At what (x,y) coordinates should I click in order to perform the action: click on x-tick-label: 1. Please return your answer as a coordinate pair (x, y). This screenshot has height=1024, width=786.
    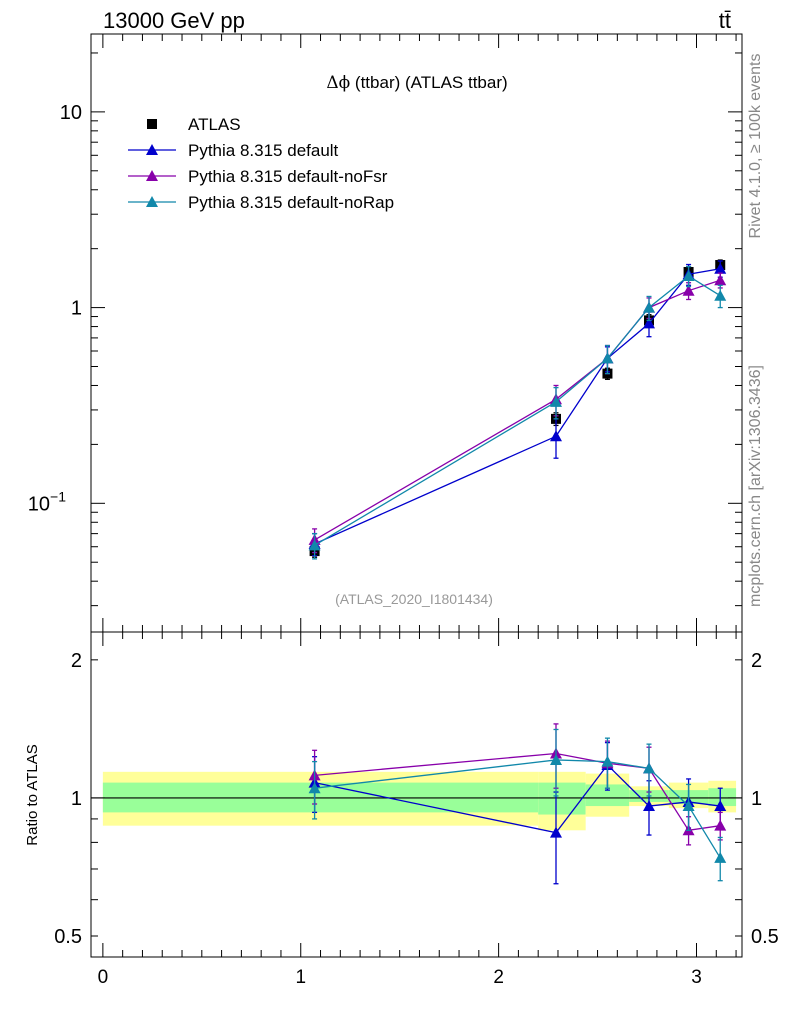
    Looking at the image, I should click on (300, 977).